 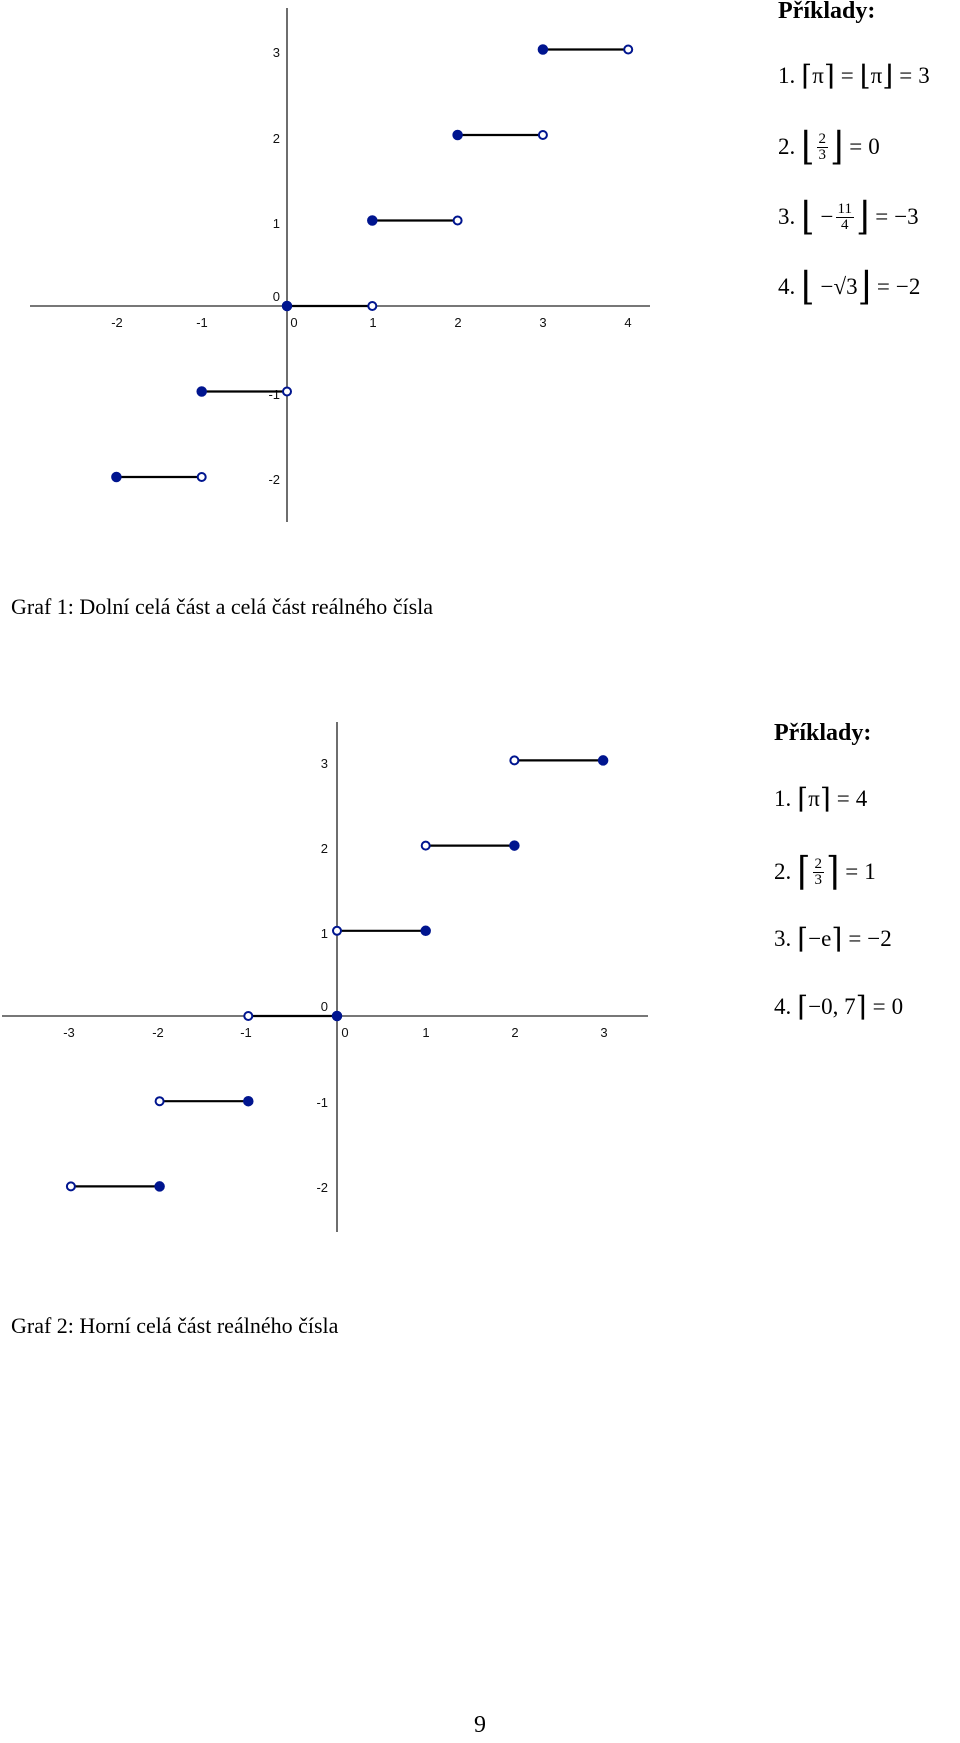 I want to click on fraction-denominator: 3, so click(x=818, y=879).